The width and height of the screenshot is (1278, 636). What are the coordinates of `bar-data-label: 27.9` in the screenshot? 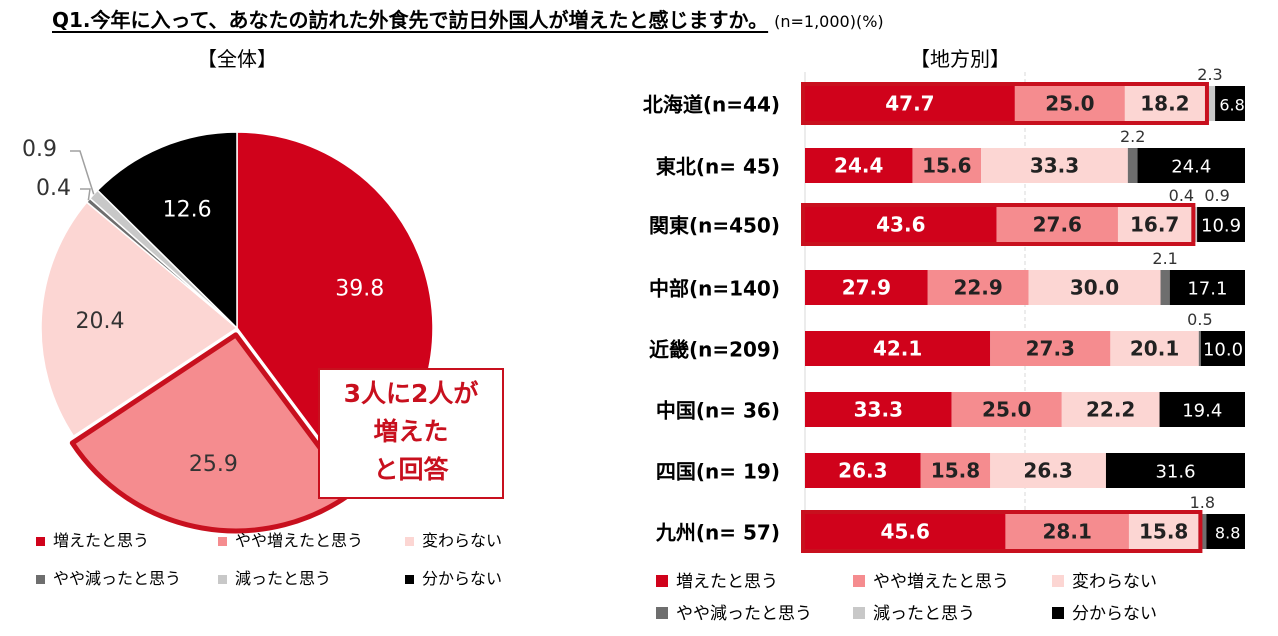 It's located at (866, 288).